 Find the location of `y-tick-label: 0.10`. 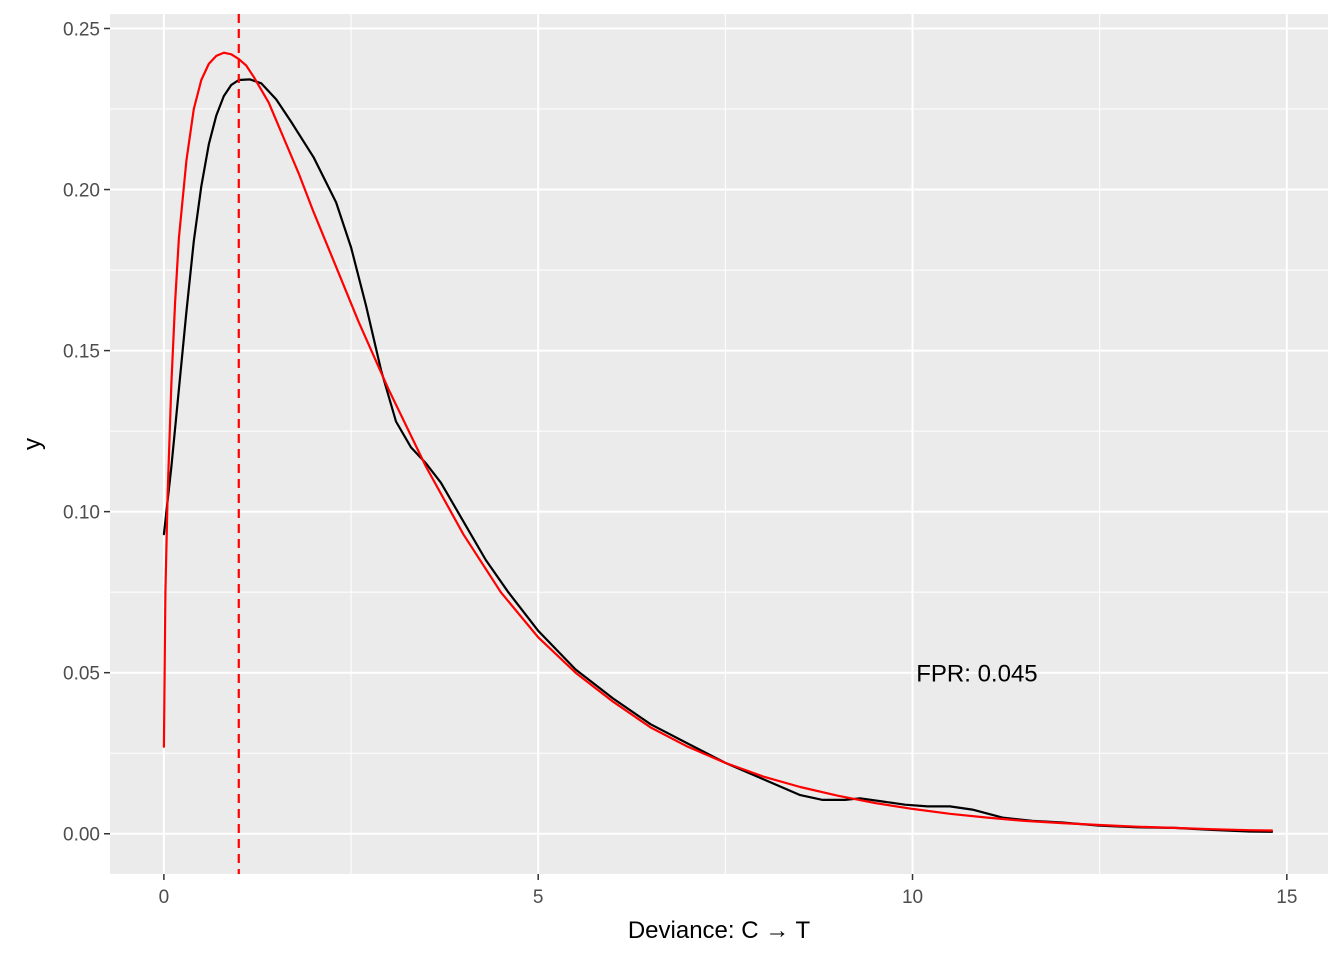

y-tick-label: 0.10 is located at coordinates (81, 513).